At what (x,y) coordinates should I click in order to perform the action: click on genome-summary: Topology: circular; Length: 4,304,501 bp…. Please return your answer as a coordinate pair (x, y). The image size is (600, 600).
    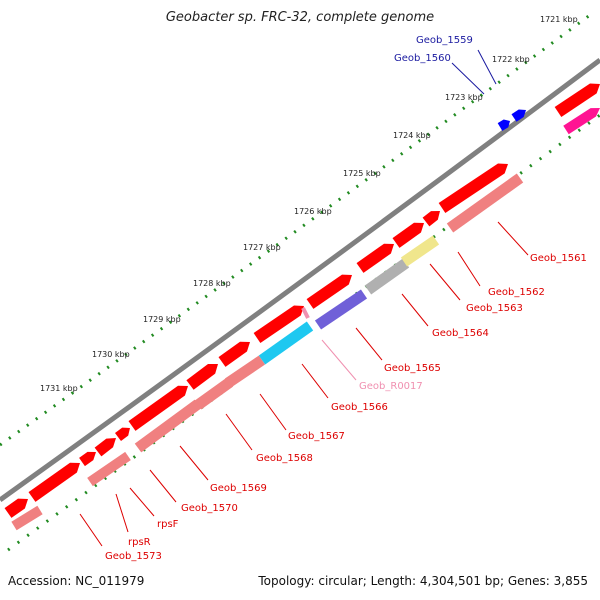
    Looking at the image, I should click on (423, 581).